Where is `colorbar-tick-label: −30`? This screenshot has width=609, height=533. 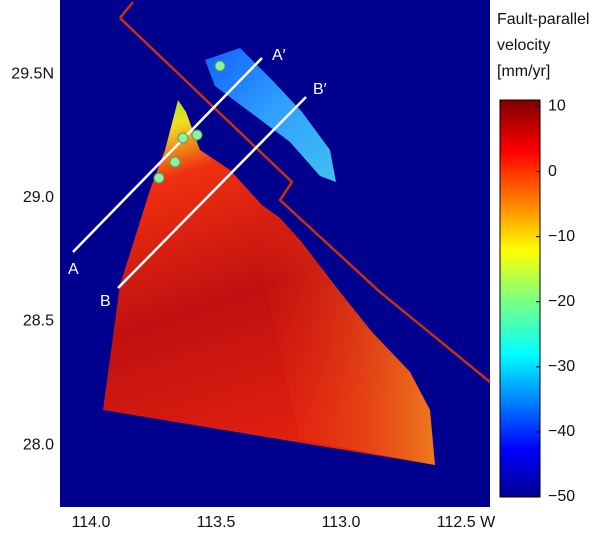
colorbar-tick-label: −30 is located at coordinates (561, 366).